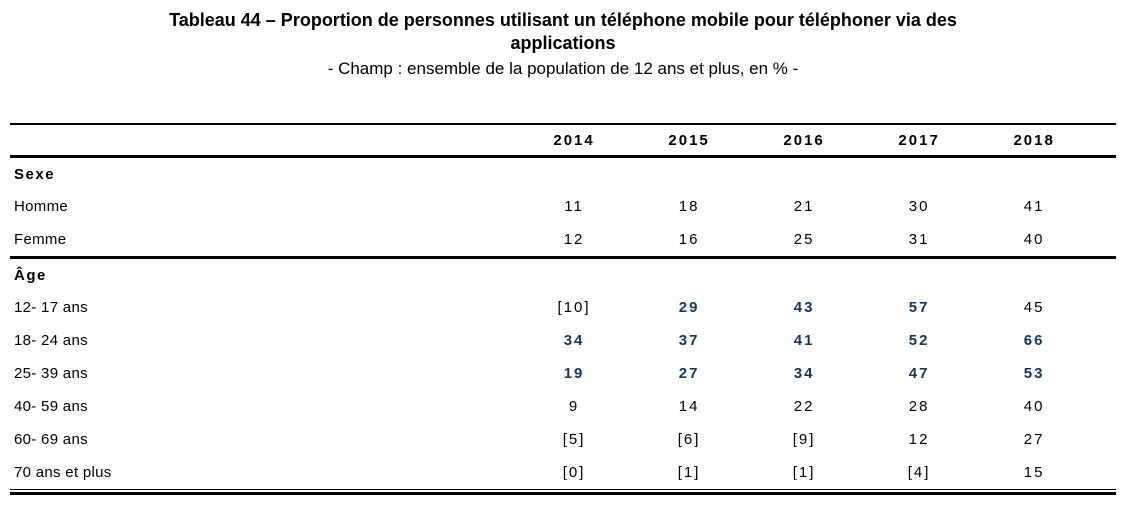 The image size is (1126, 513). Describe the element at coordinates (51, 340) in the screenshot. I see `row-label: 18- 24 ans` at that location.